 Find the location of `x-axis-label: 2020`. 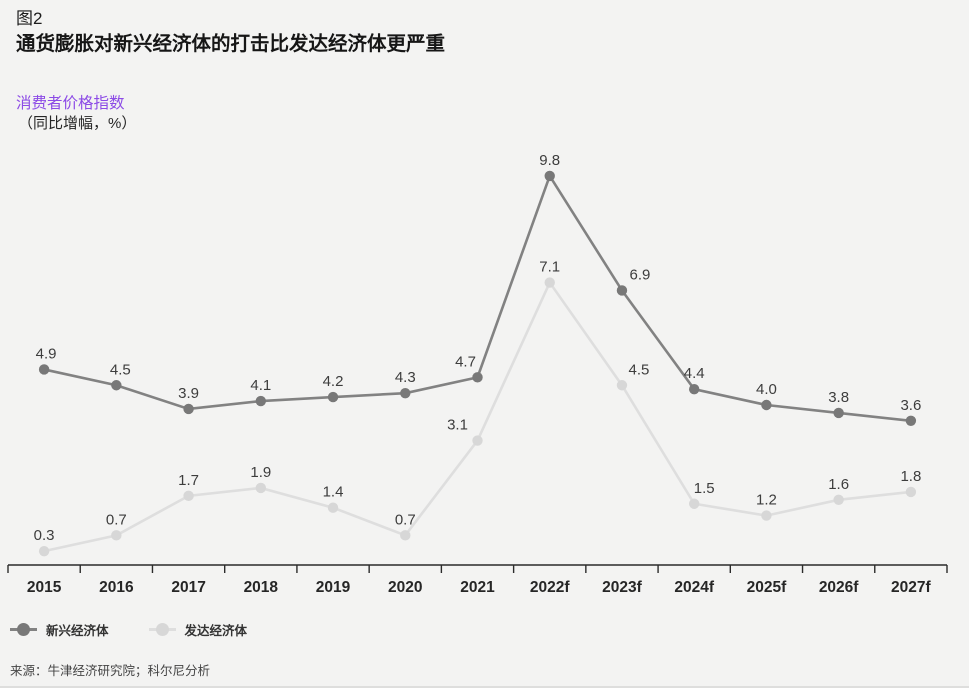

x-axis-label: 2020 is located at coordinates (405, 587).